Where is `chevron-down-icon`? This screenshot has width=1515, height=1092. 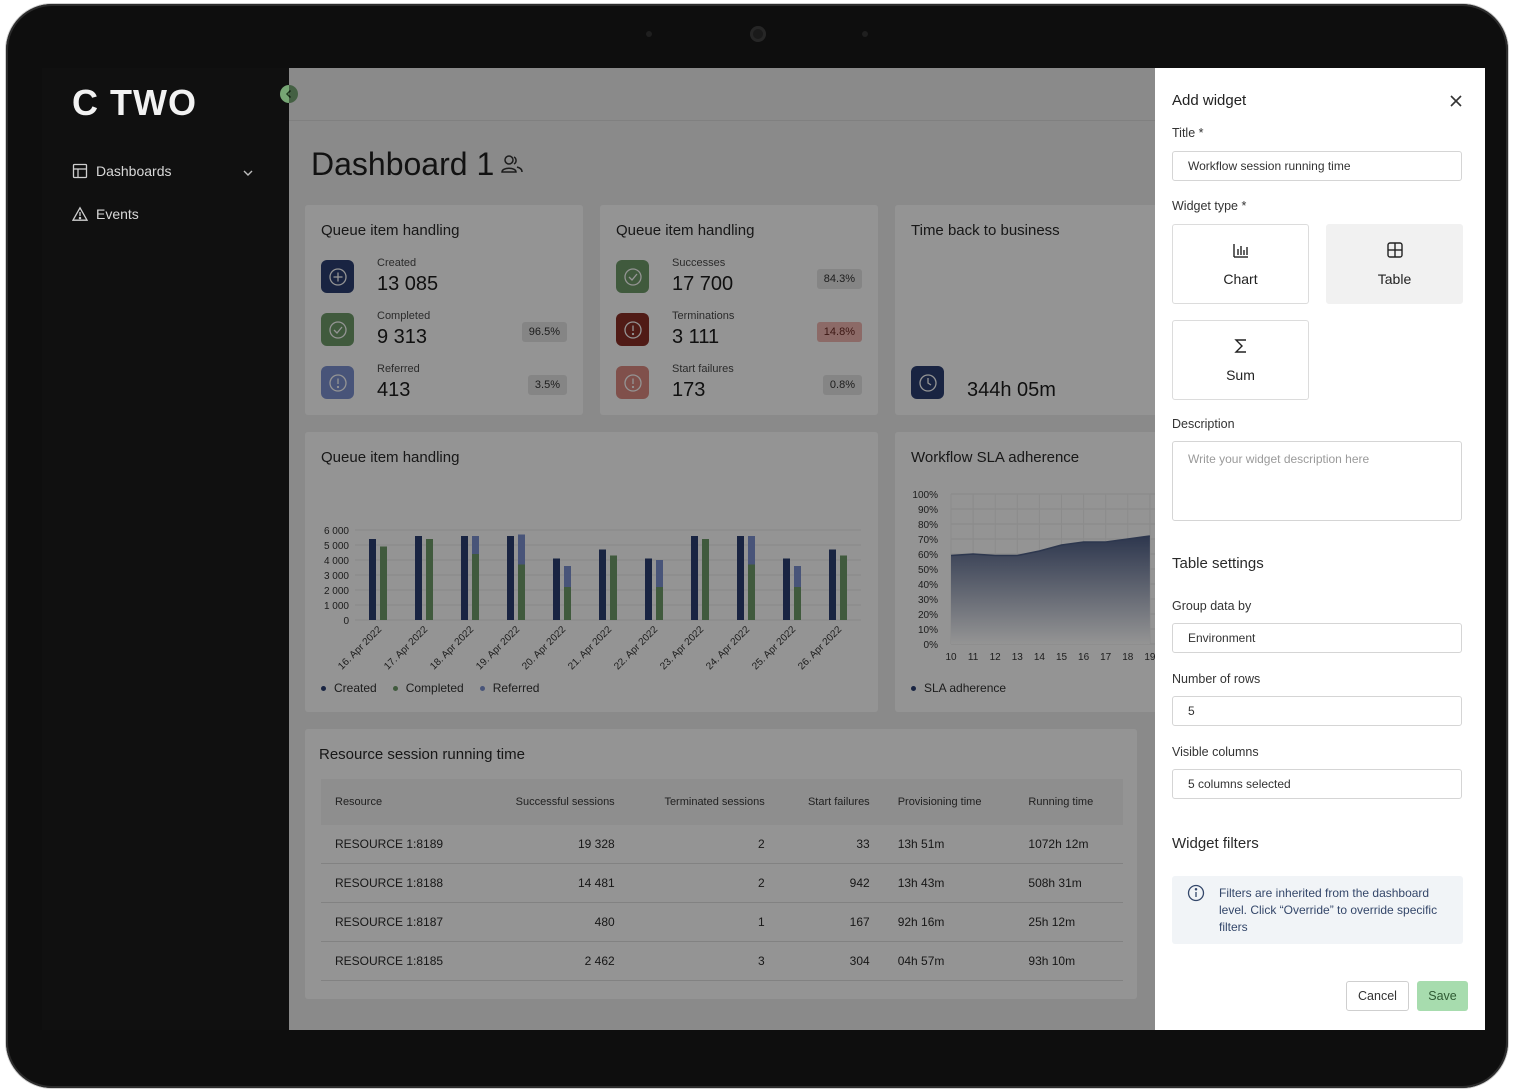
chevron-down-icon is located at coordinates (248, 173).